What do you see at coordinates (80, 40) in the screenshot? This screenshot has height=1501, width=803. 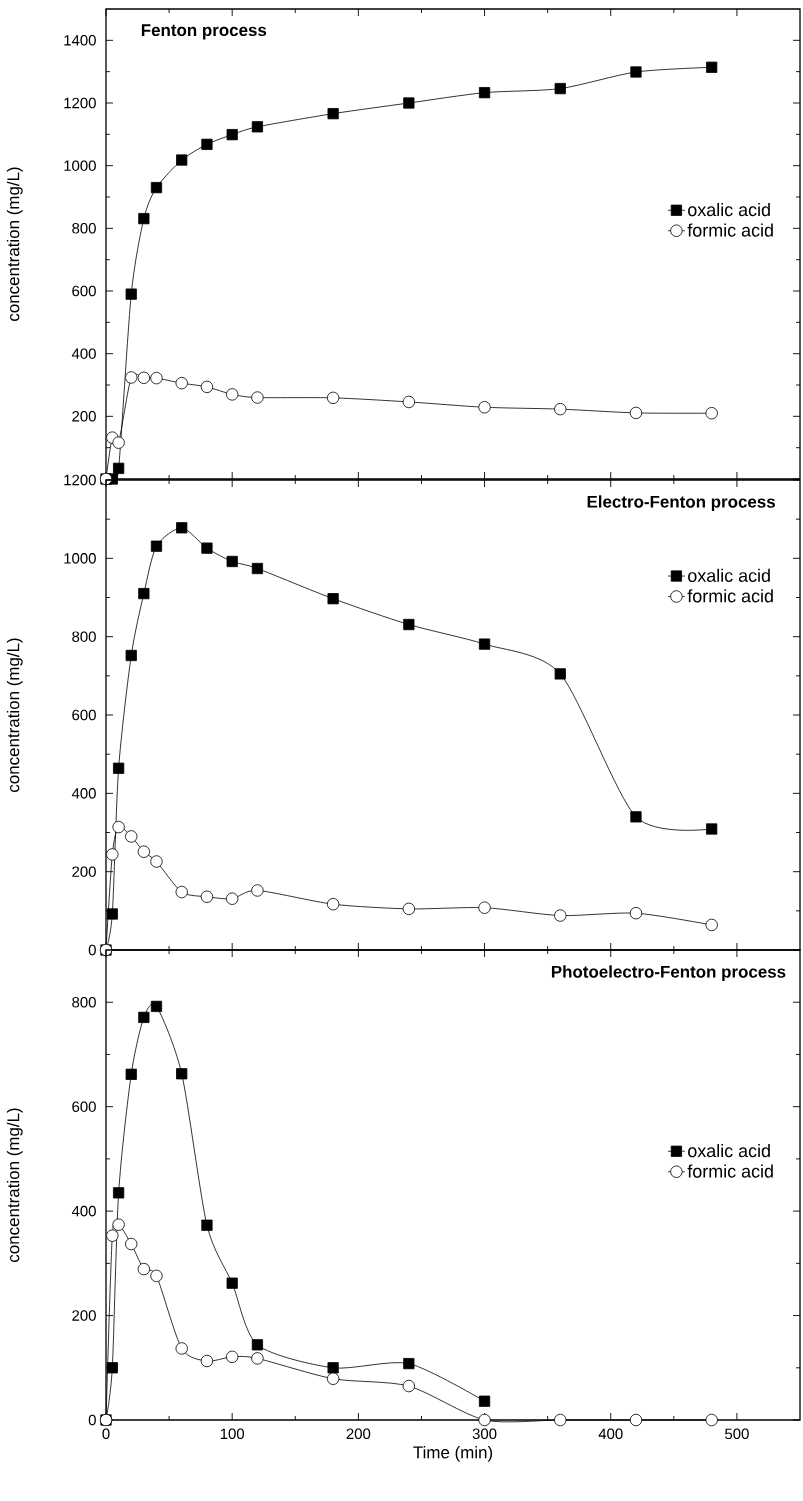 I see `y-tick-label: 1400` at bounding box center [80, 40].